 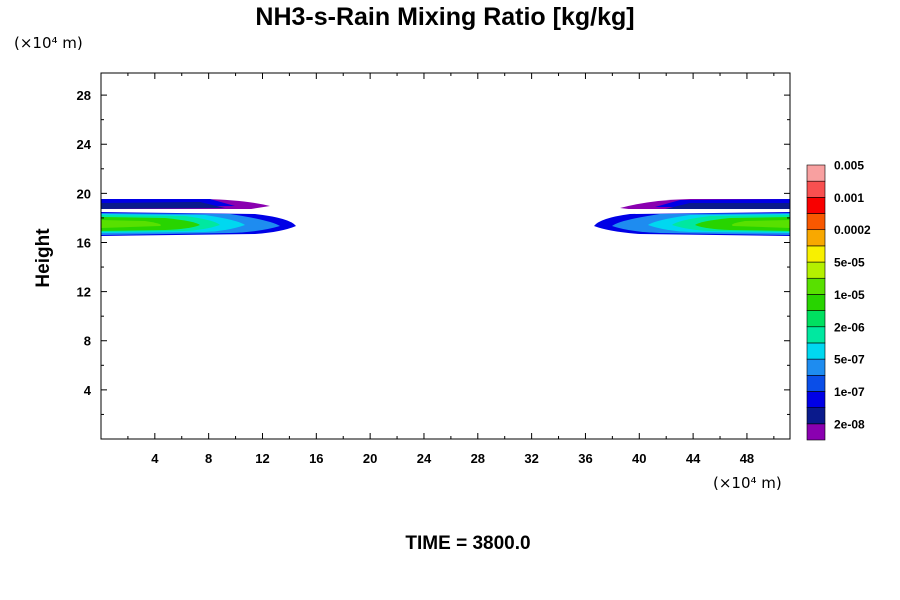 What do you see at coordinates (639, 458) in the screenshot?
I see `x-tick-label: 40` at bounding box center [639, 458].